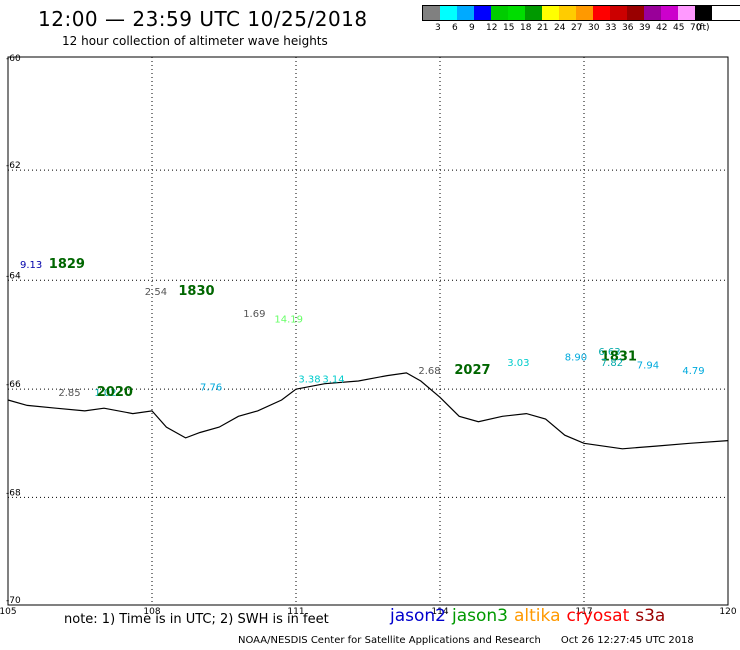 The width and height of the screenshot is (740, 650). I want to click on color-scale-label: 9, so click(472, 28).